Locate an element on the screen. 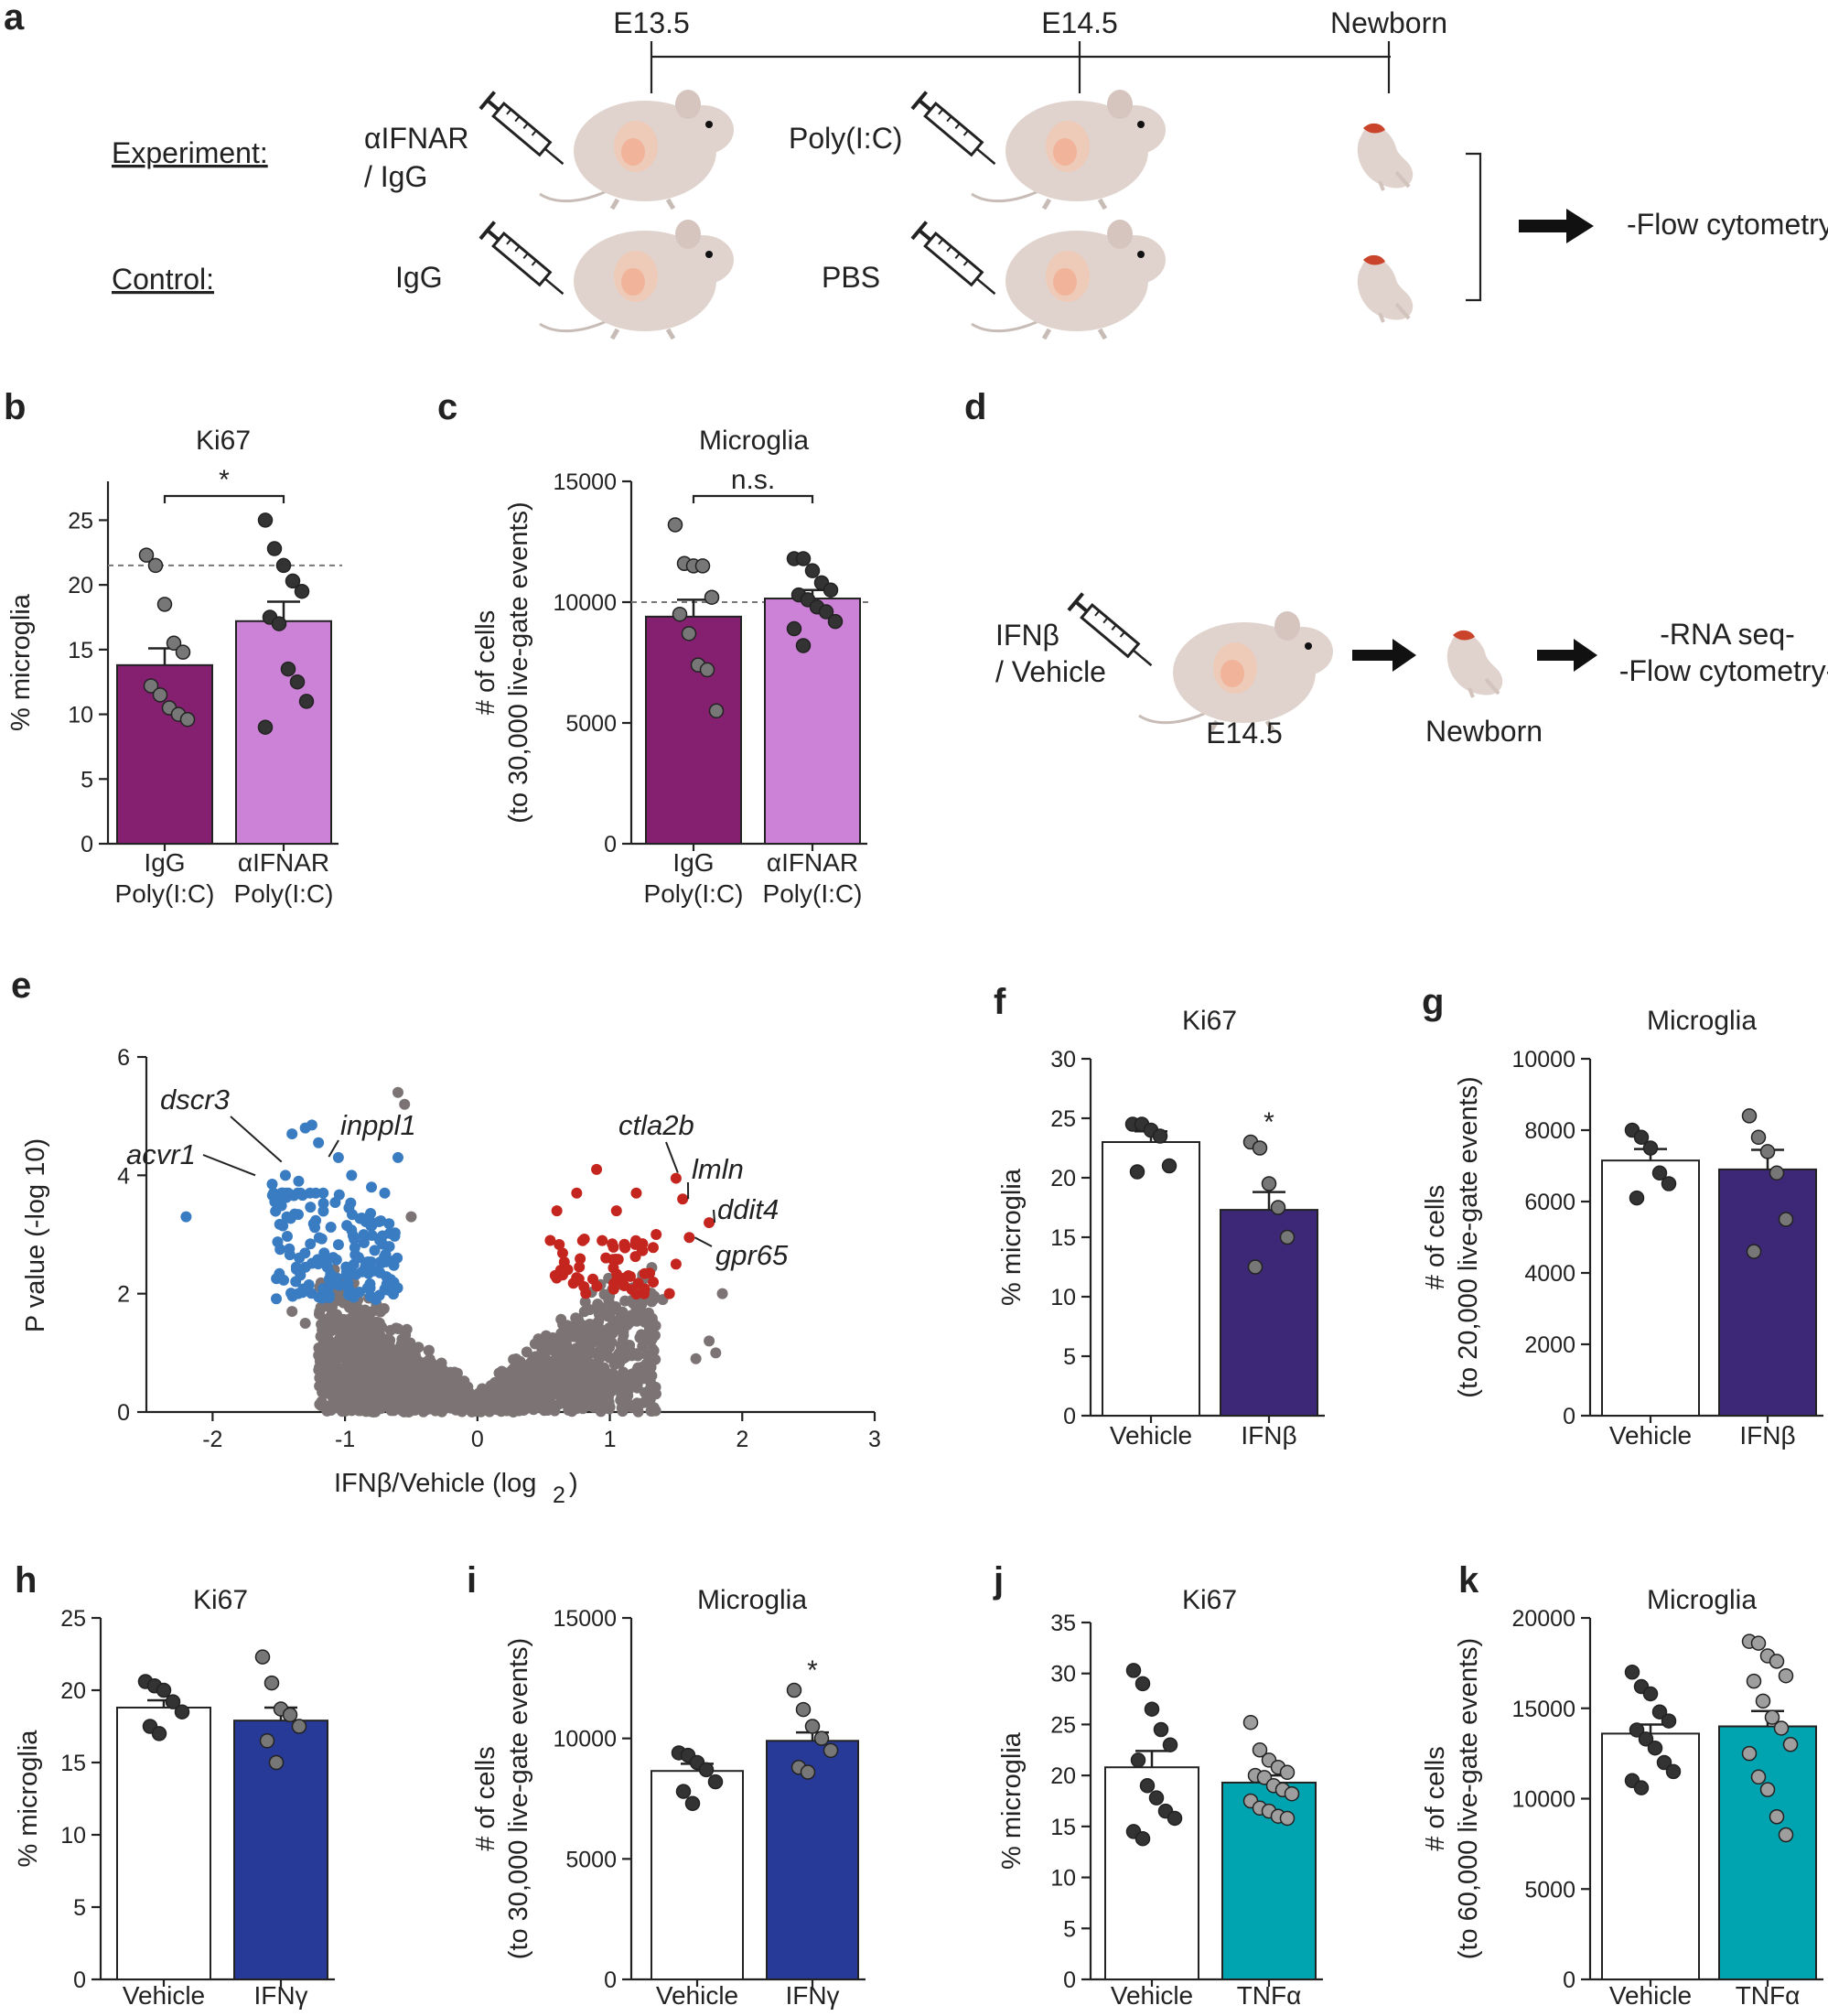 The width and height of the screenshot is (1828, 2016). gene-label: lmln is located at coordinates (718, 1169).